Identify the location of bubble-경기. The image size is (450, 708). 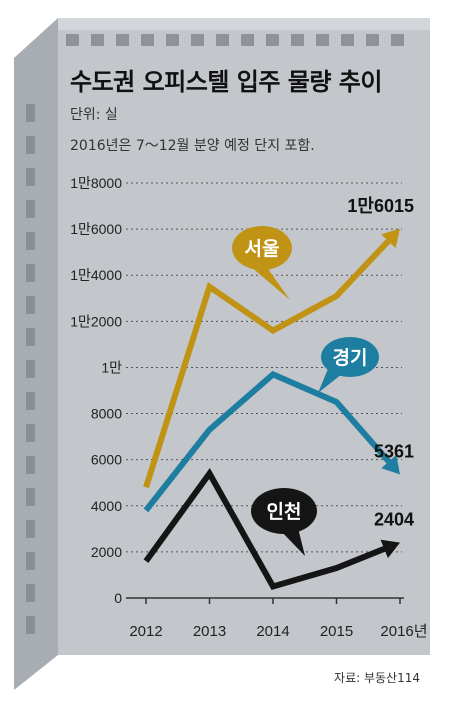
(350, 357).